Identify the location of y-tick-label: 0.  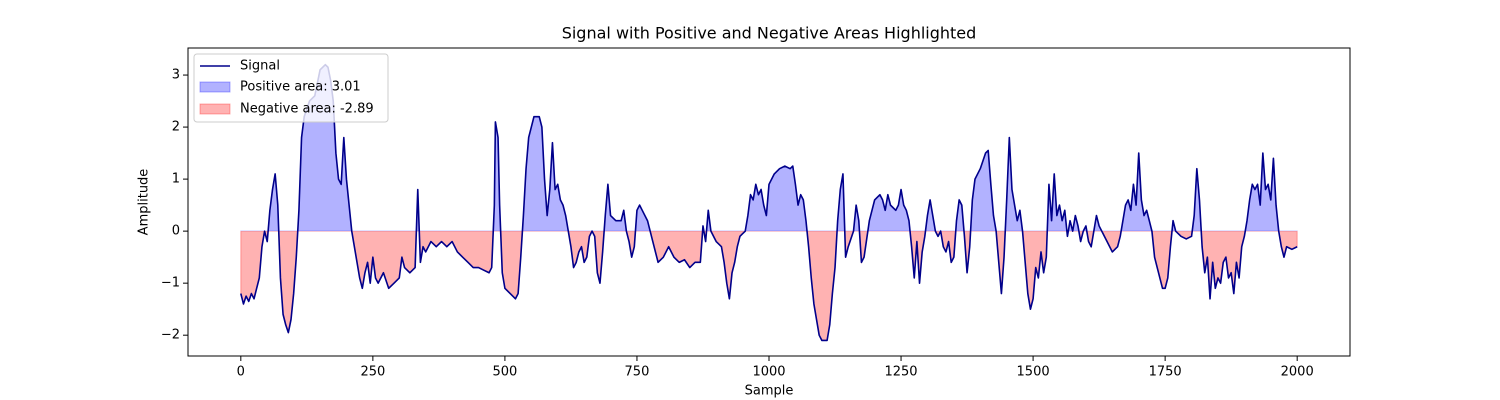
(176, 231).